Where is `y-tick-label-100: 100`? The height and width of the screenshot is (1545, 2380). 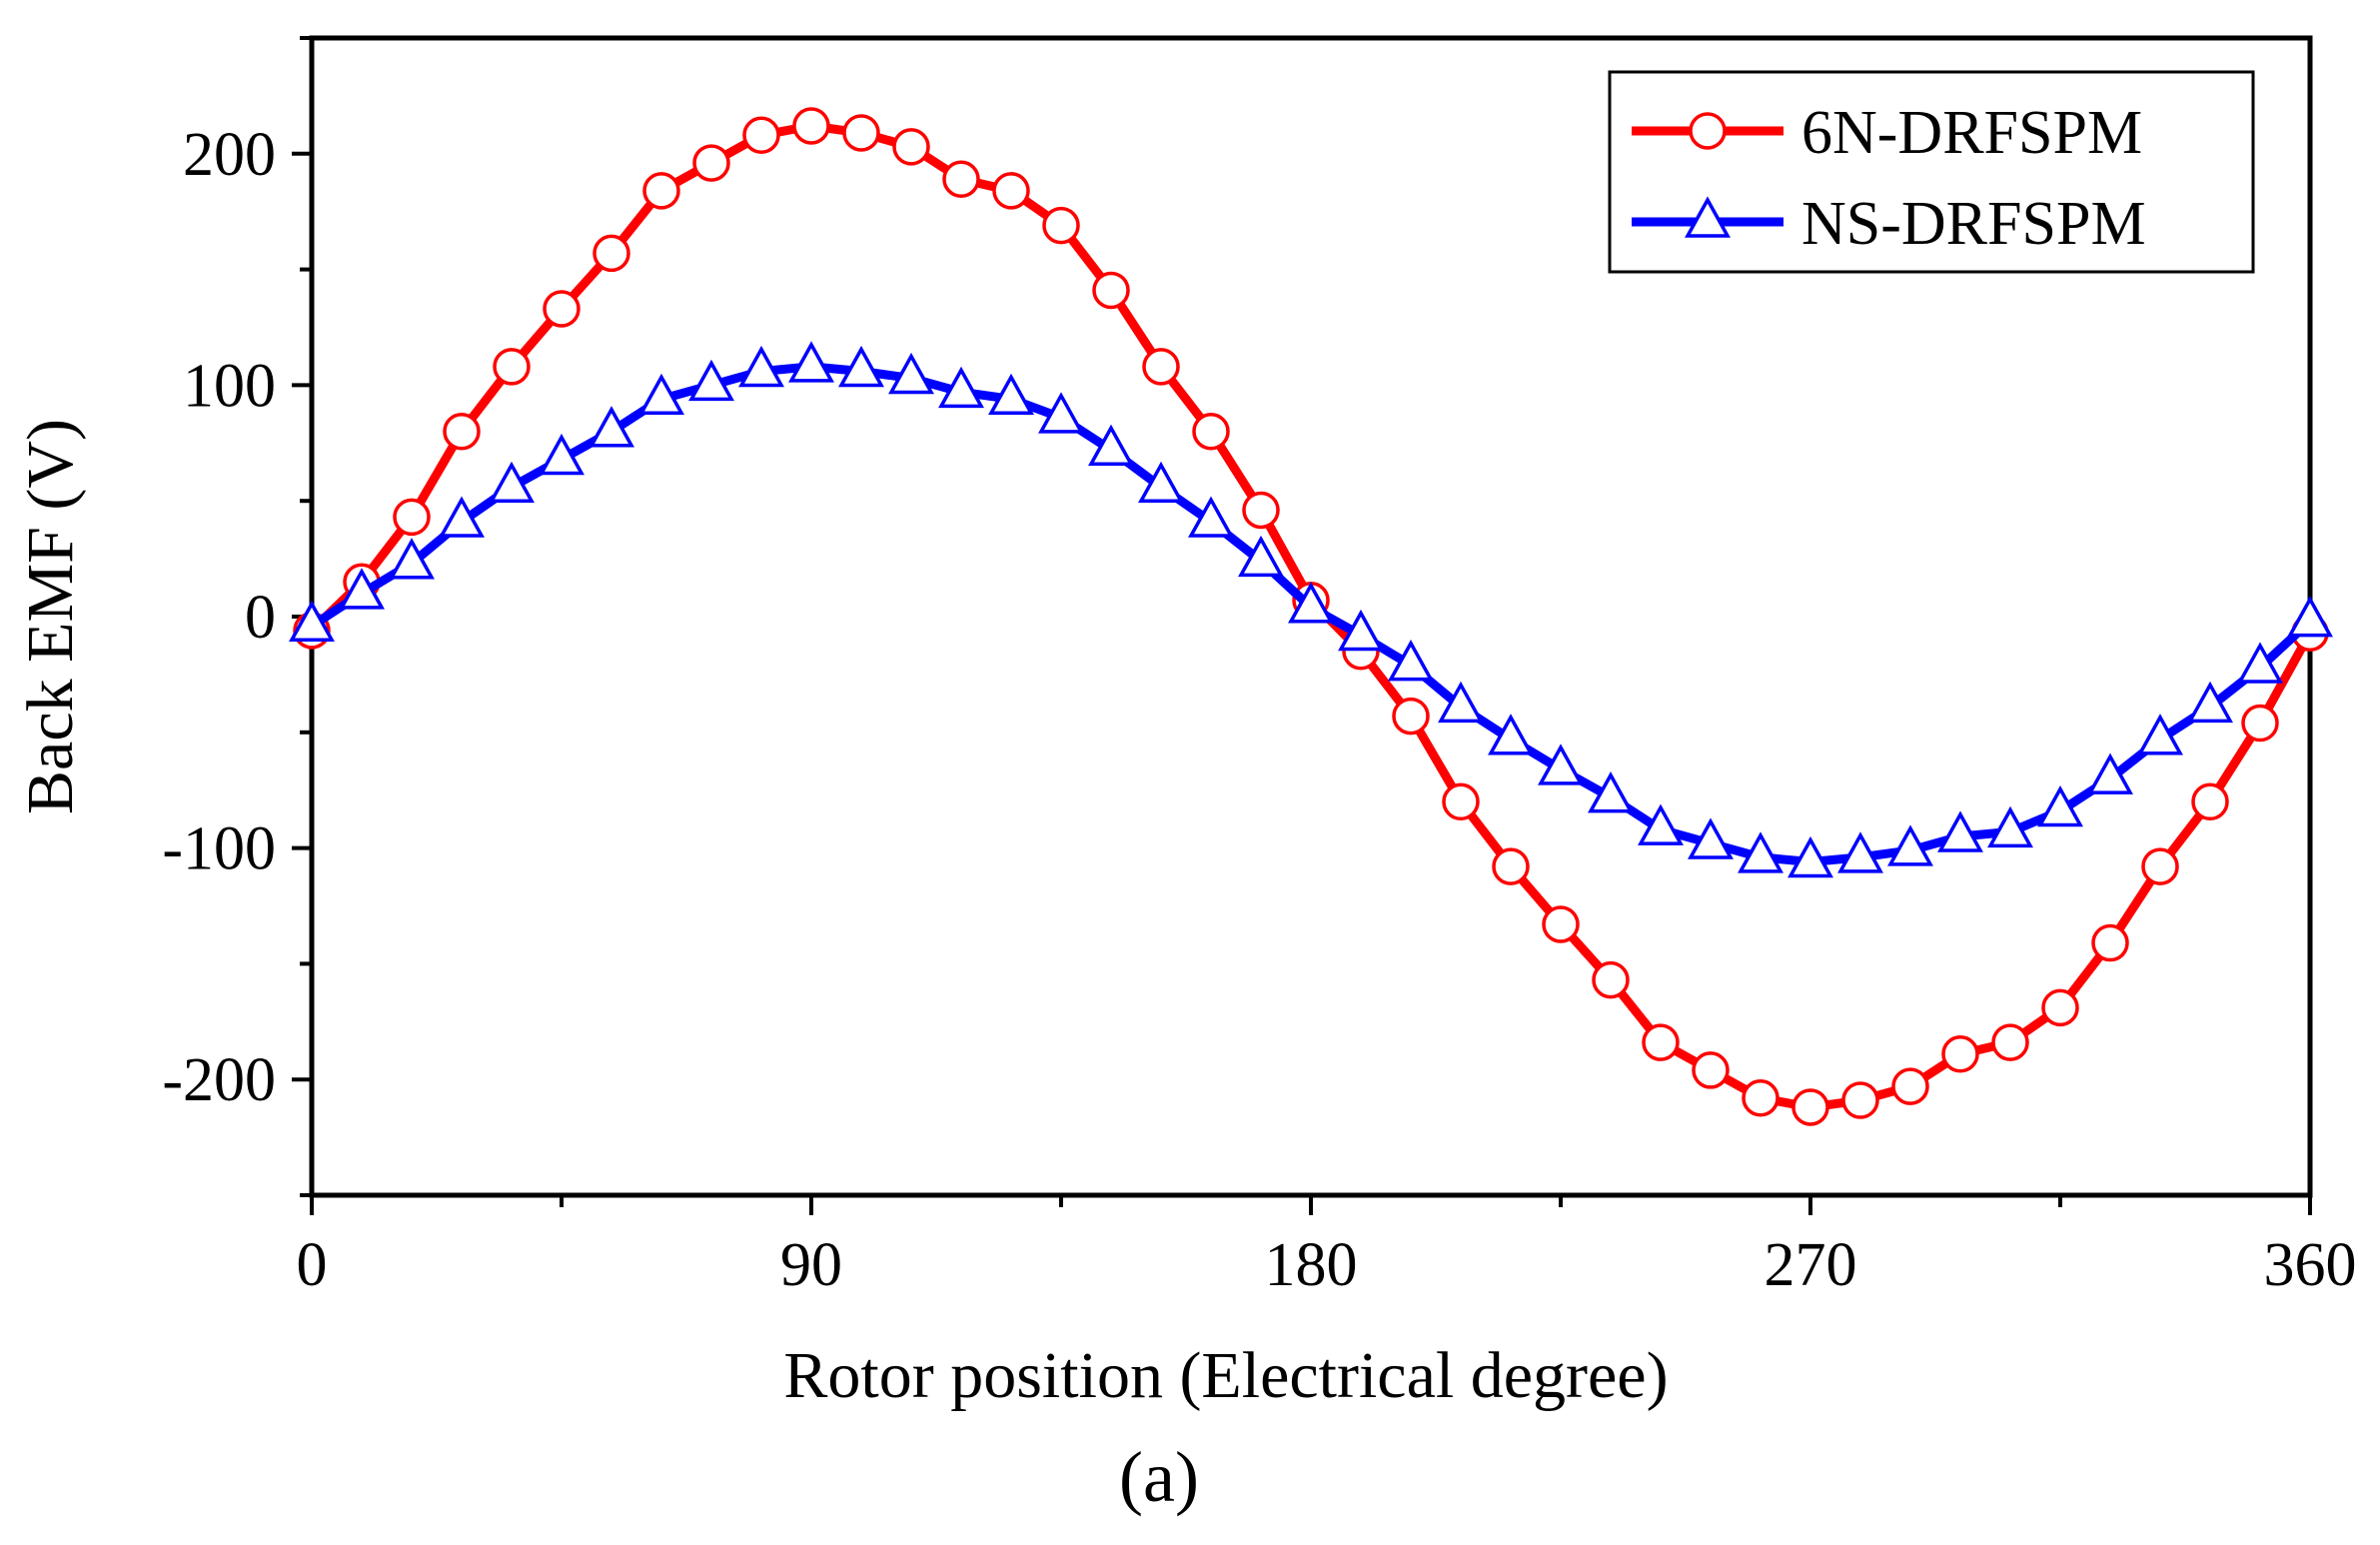
y-tick-label-100: 100 is located at coordinates (230, 386).